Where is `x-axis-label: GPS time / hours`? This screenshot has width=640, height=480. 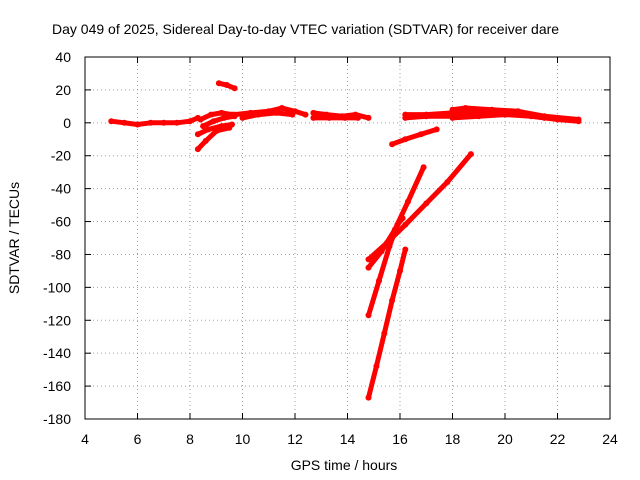
x-axis-label: GPS time / hours is located at coordinates (344, 465).